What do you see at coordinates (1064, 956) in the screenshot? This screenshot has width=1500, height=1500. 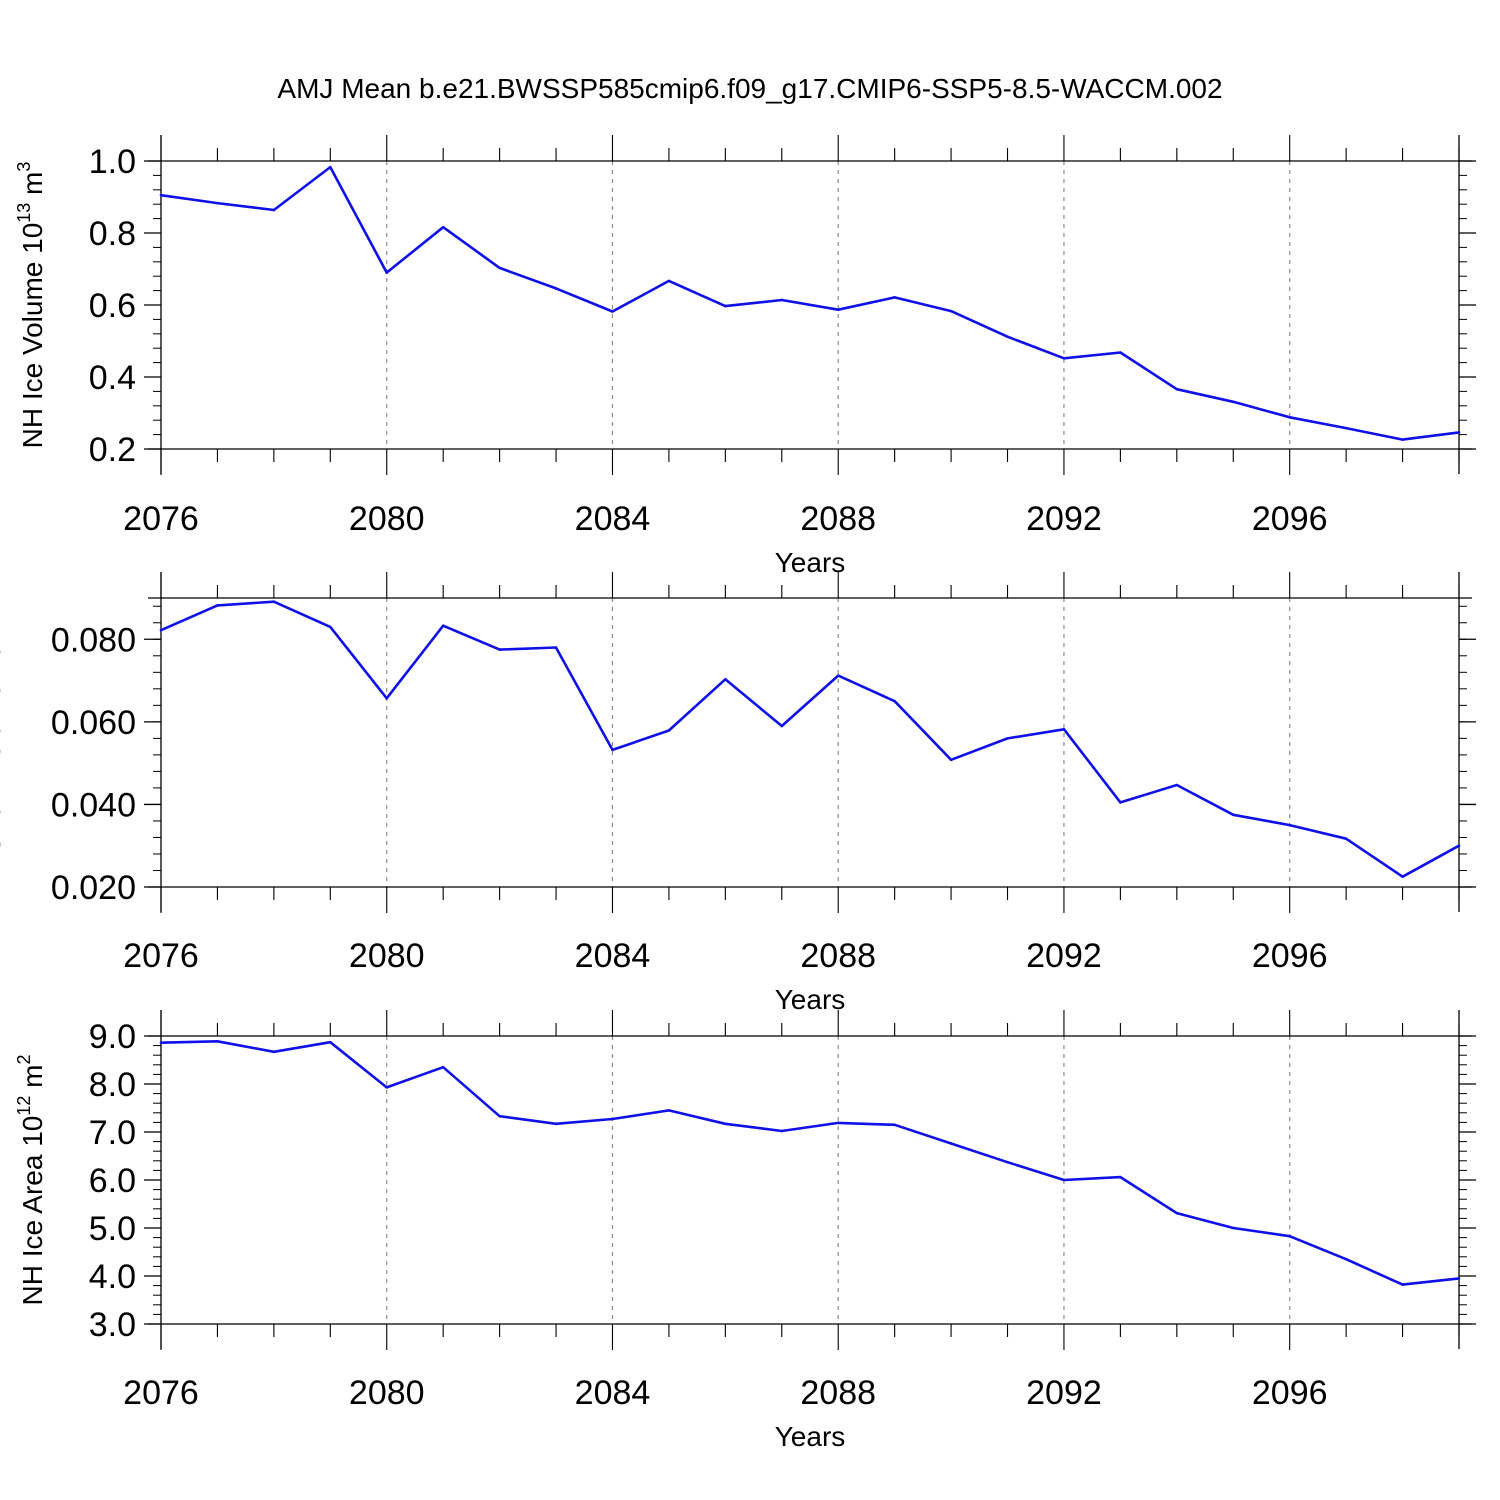 I see `snow-volume-x-tick-label: 2092` at bounding box center [1064, 956].